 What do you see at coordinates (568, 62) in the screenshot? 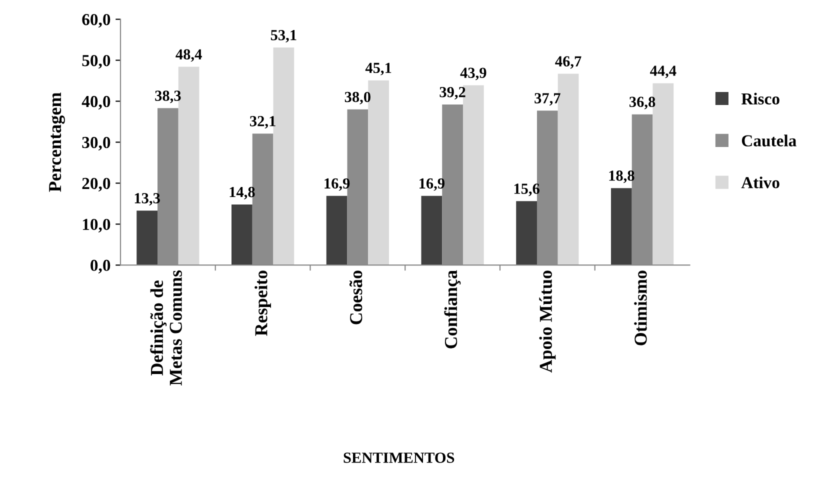
I see `data-label: 46,7` at bounding box center [568, 62].